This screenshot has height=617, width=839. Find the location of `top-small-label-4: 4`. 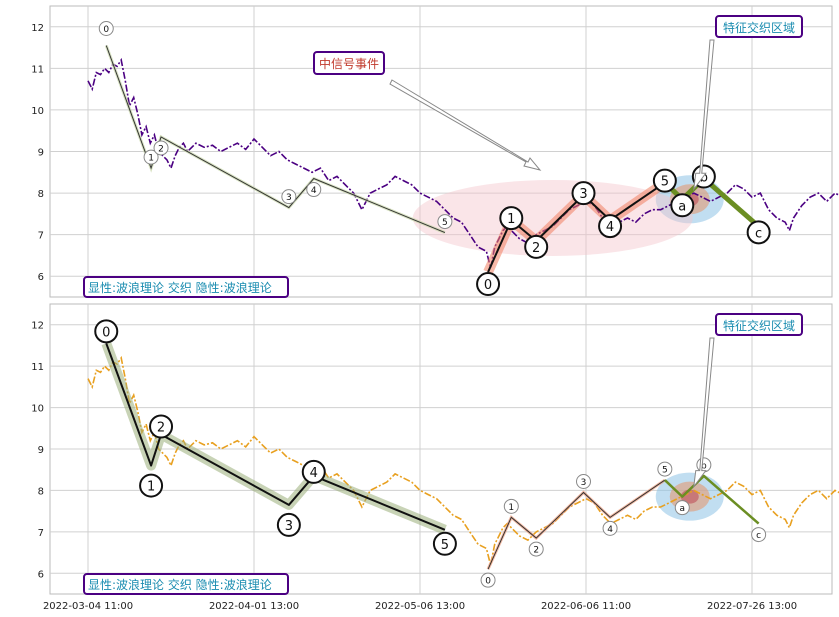

top-small-label-4: 4 is located at coordinates (314, 191).